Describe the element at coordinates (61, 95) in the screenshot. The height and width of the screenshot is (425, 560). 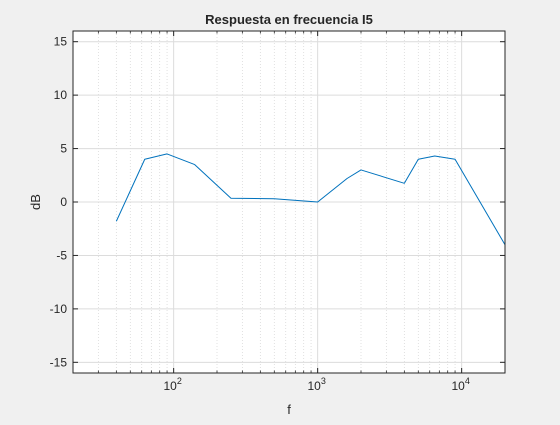
I see `y-tick-label: 10` at that location.